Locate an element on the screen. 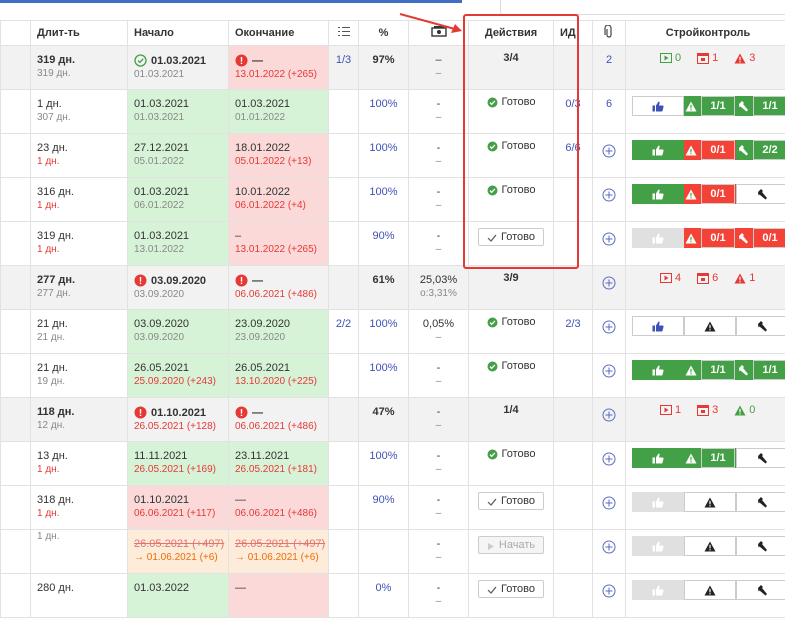 The height and width of the screenshot is (618, 785). control-buttons: 0/1 is located at coordinates (708, 194).